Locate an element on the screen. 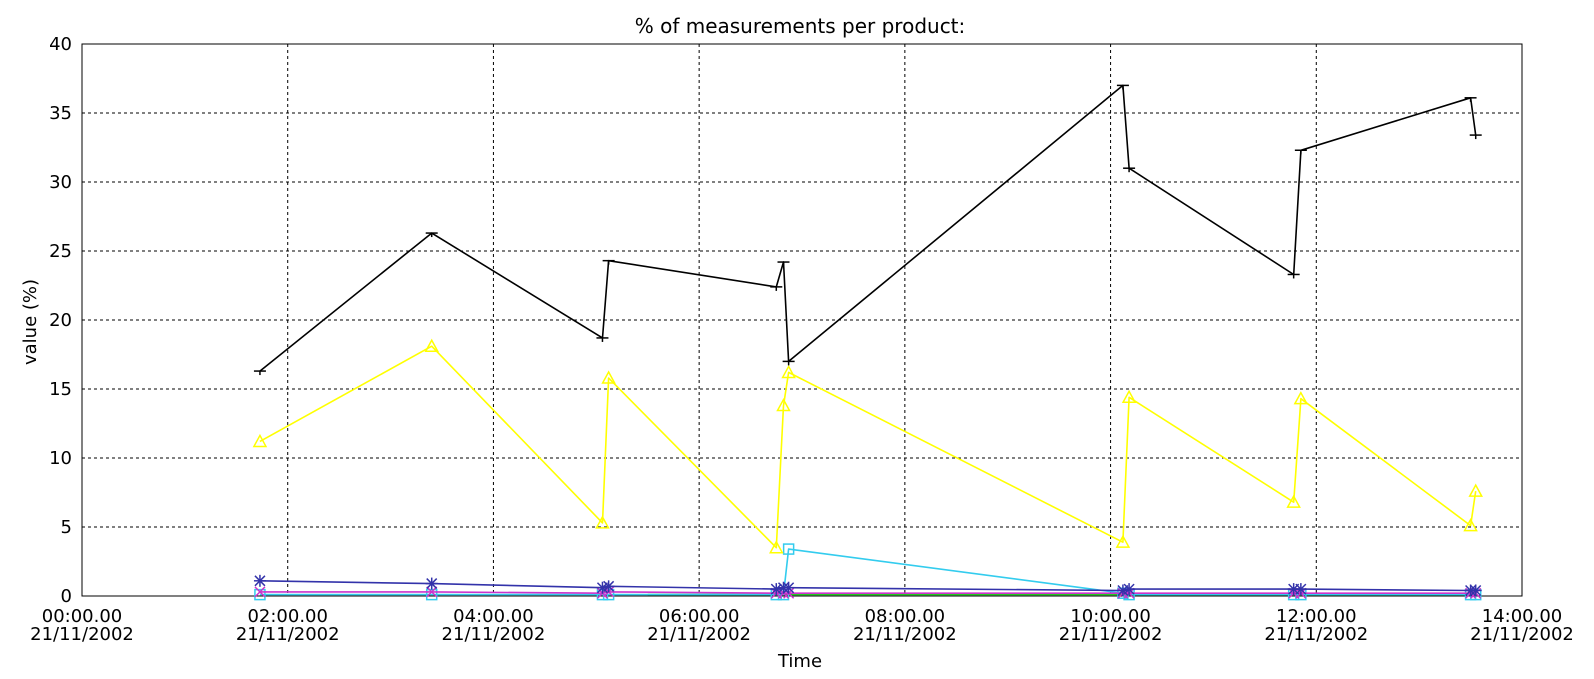 This screenshot has height=679, width=1594. y-tick-label: 20 is located at coordinates (60, 320).